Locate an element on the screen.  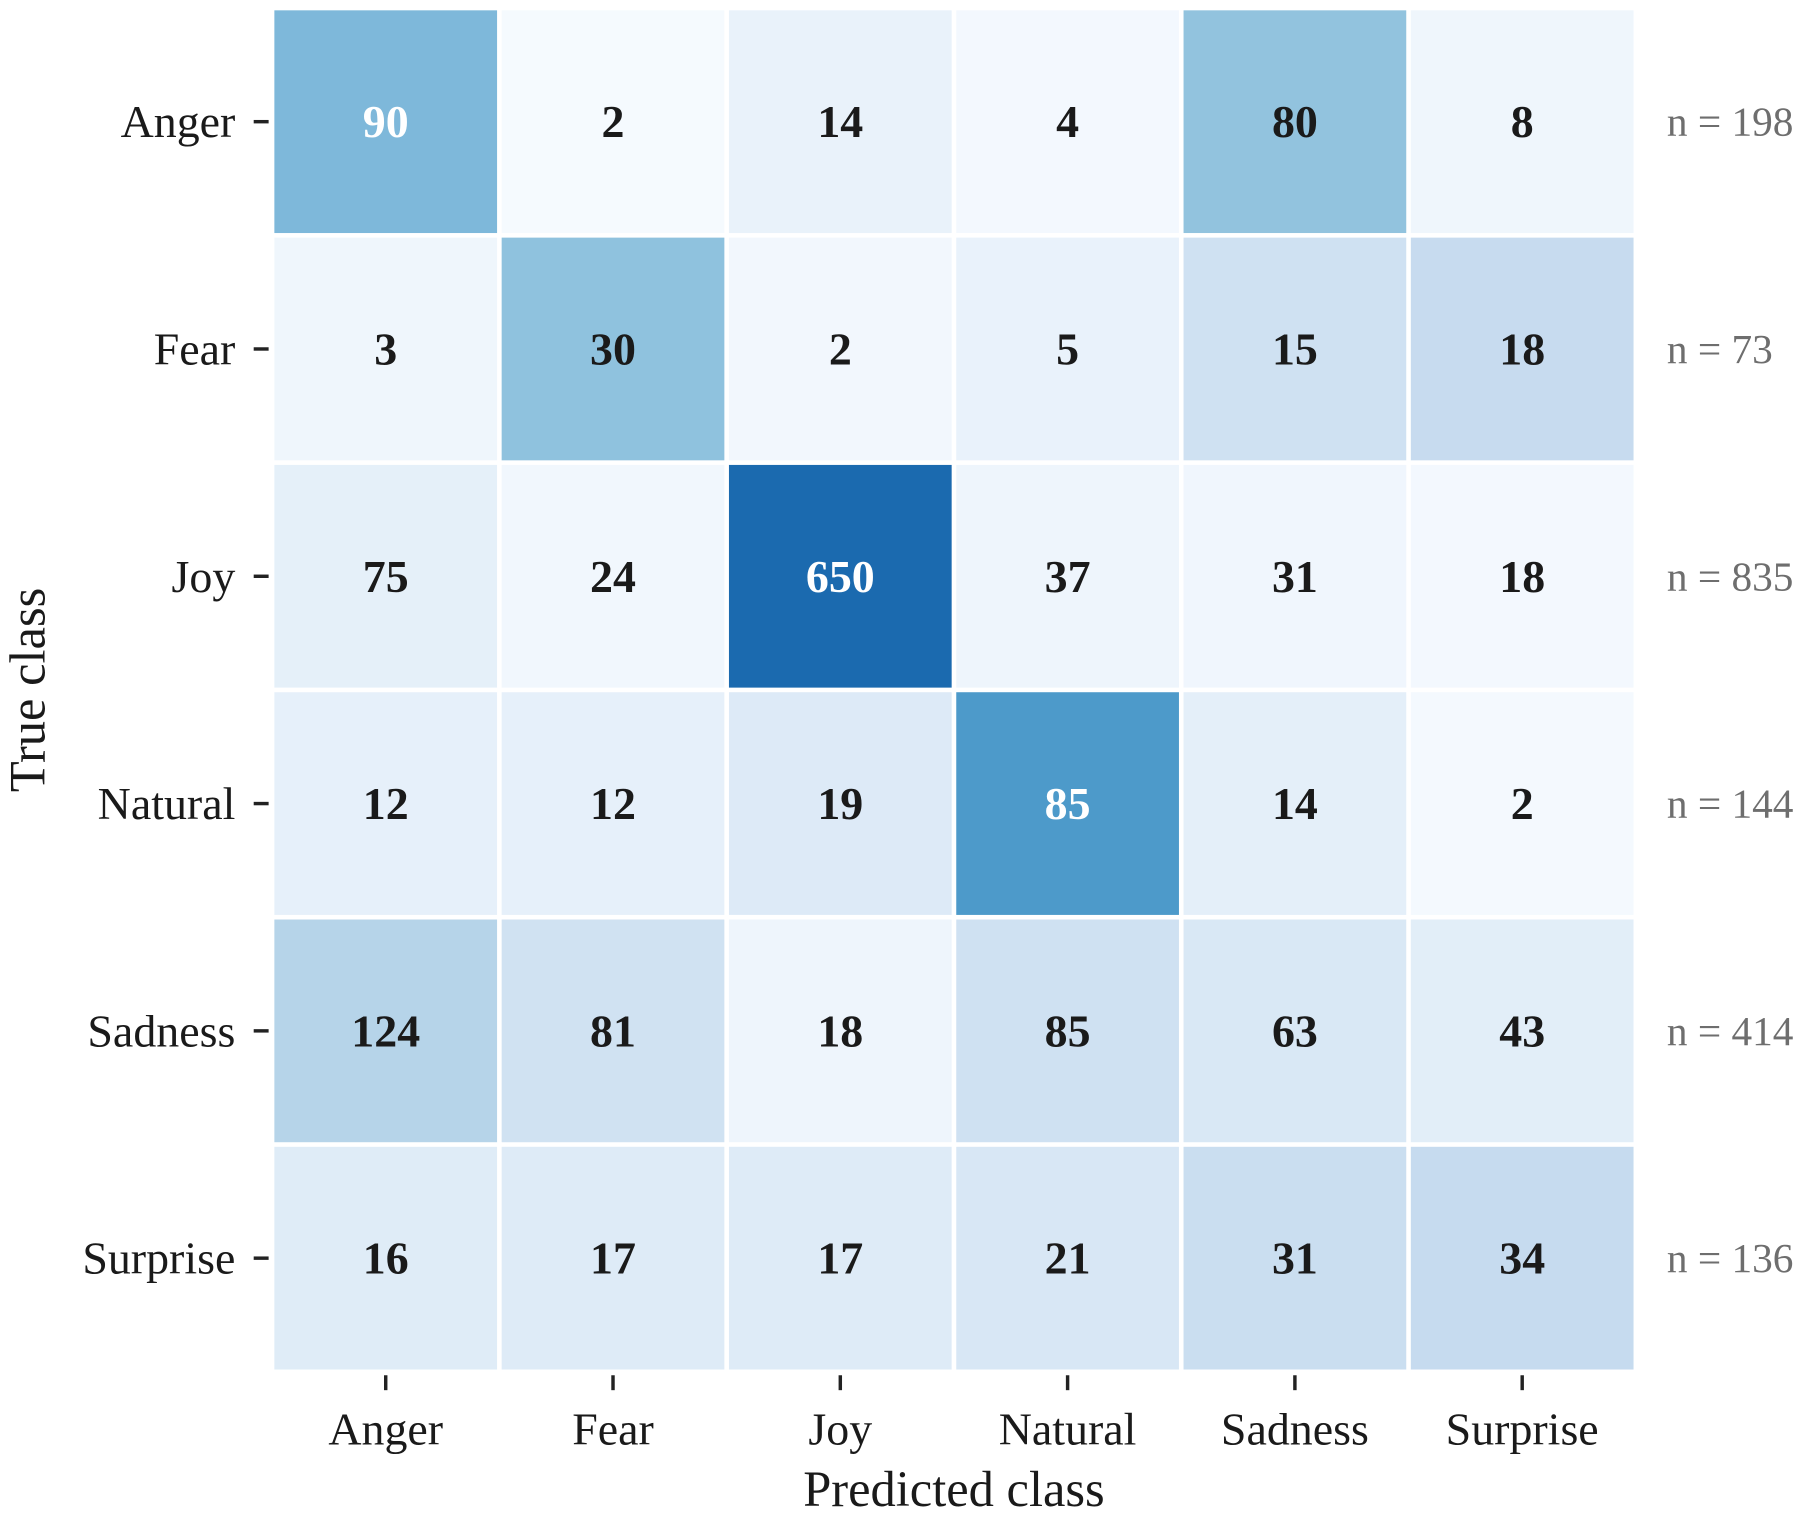
x-tick-label: Sadness is located at coordinates (1295, 1429).